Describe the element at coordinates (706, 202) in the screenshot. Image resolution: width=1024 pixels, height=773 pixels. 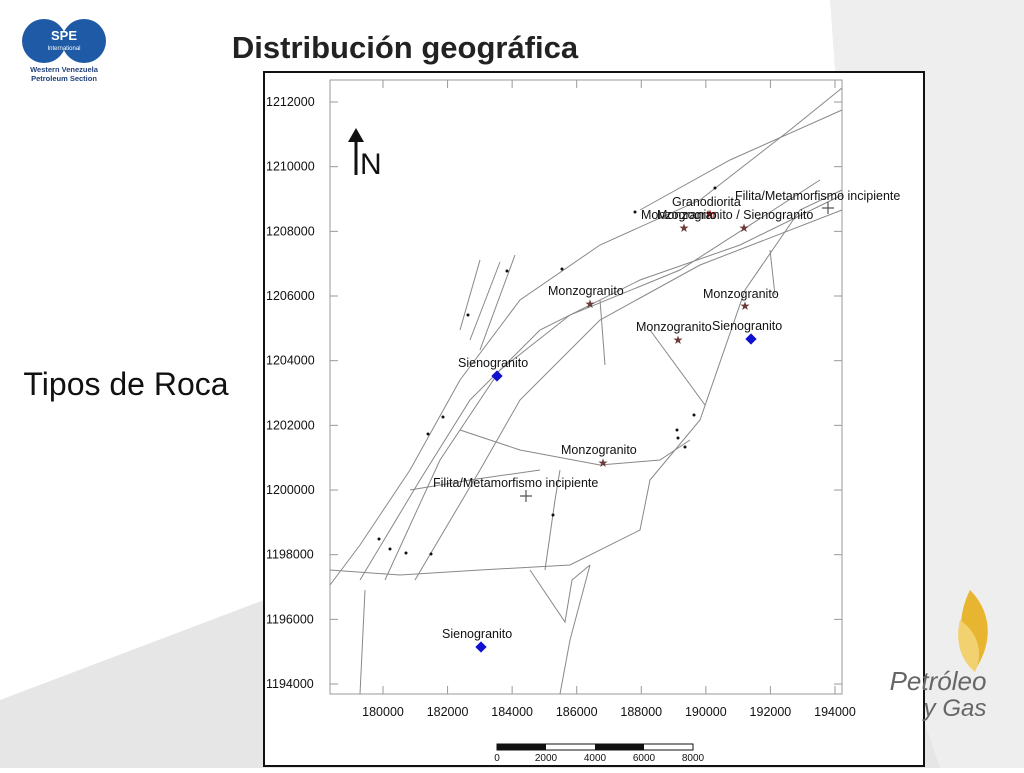
I see `rock-label: Granodiorita` at that location.